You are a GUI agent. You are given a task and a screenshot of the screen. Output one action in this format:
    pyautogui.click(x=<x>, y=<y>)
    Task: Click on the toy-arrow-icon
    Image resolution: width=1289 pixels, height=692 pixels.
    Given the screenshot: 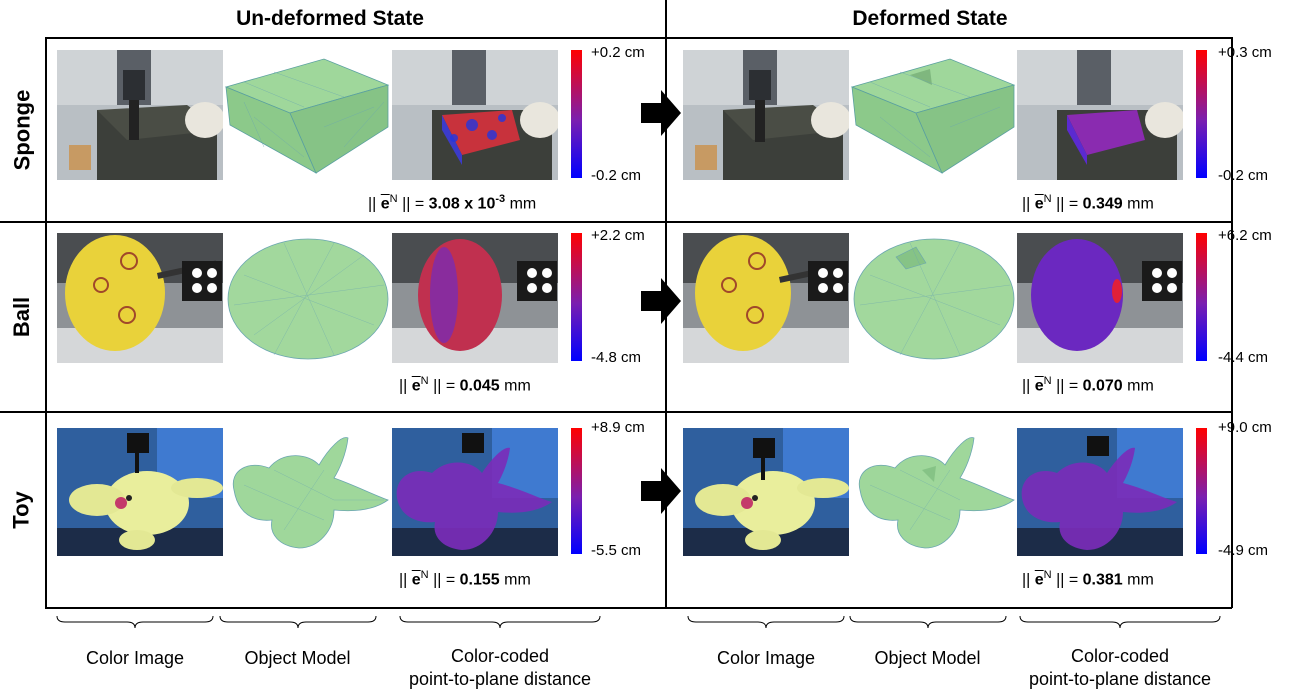 What is the action you would take?
    pyautogui.click(x=661, y=491)
    